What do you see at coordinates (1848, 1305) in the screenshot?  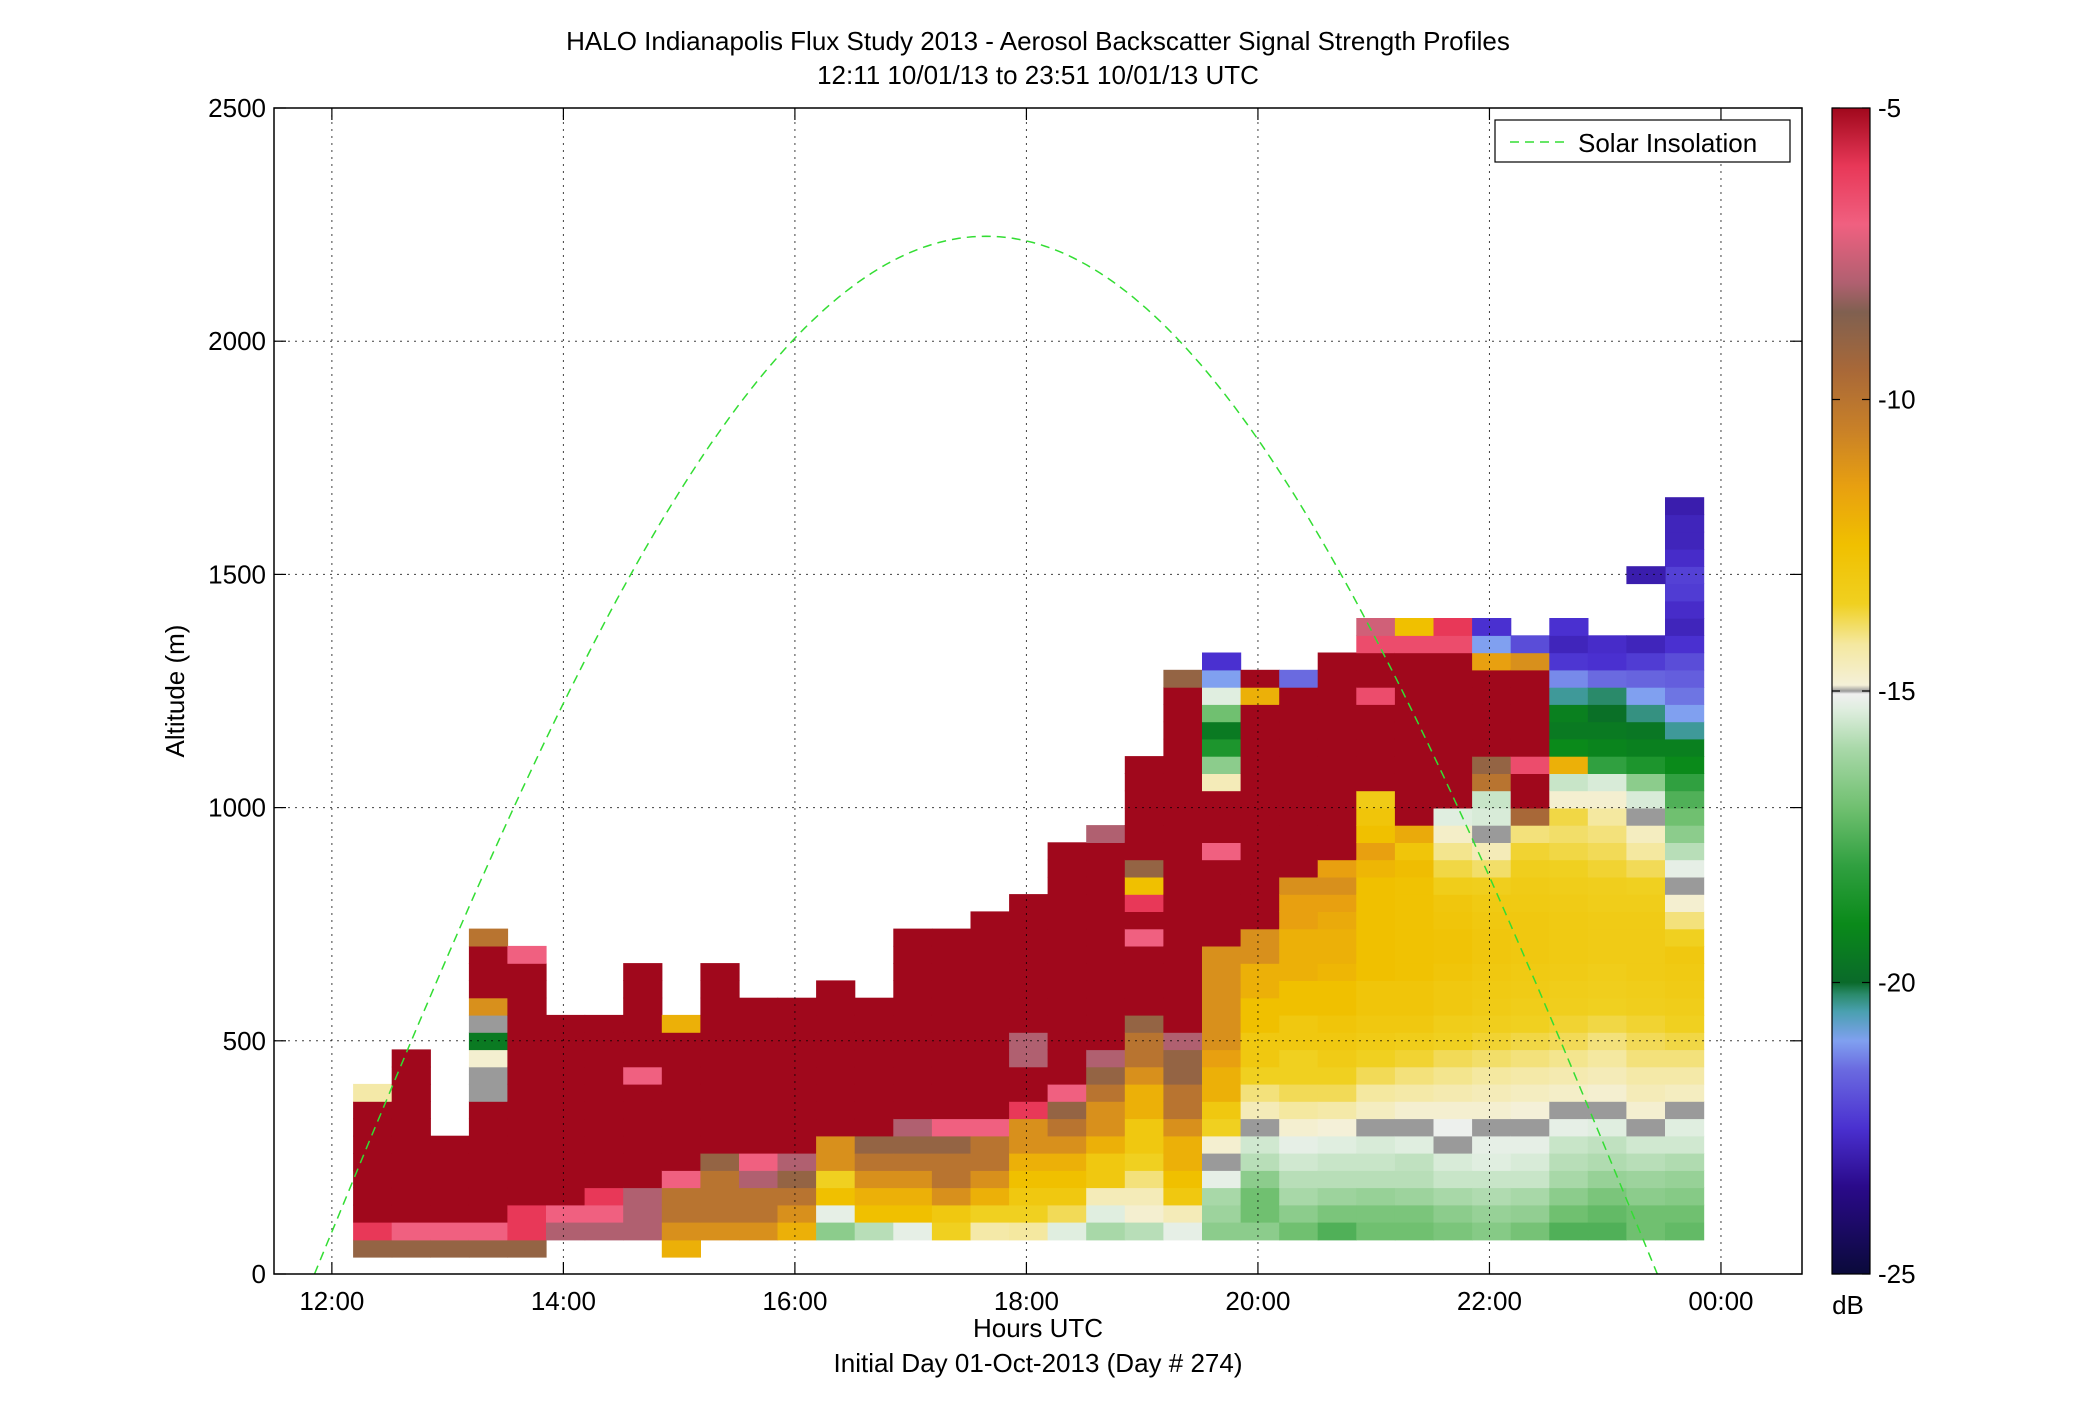 I see `colorbar-unit-label: dB` at bounding box center [1848, 1305].